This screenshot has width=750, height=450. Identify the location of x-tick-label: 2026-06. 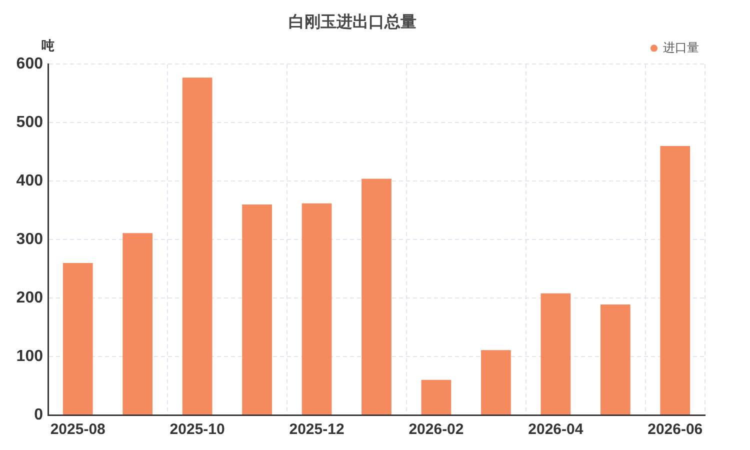
(675, 429).